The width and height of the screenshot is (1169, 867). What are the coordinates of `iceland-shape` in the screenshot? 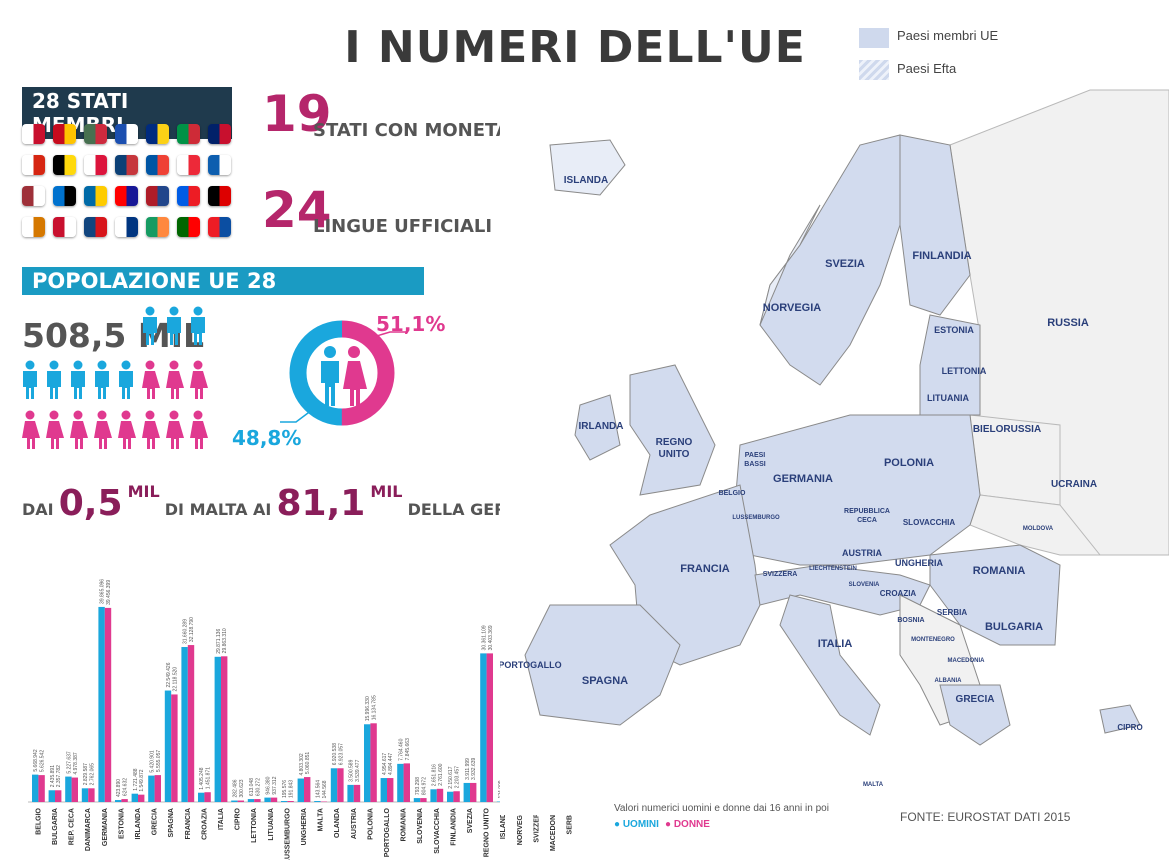 It's located at (587, 167).